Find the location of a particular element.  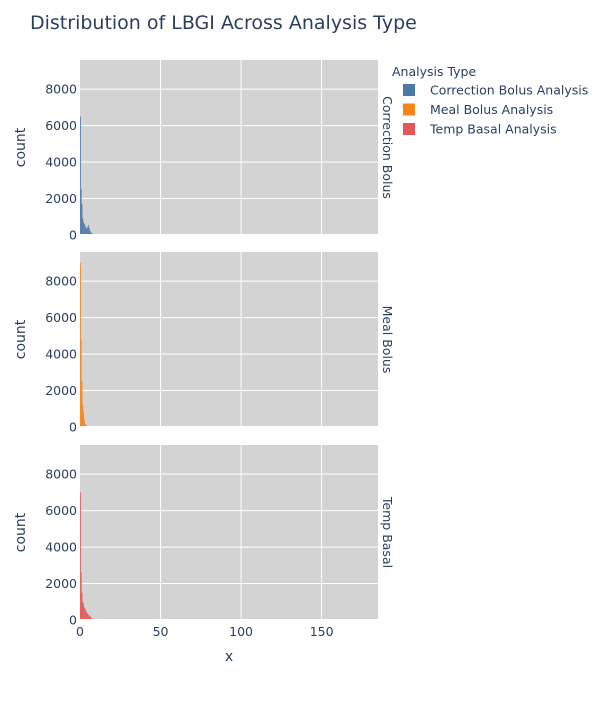

legend-label: Correction Bolus Analysis is located at coordinates (509, 90).